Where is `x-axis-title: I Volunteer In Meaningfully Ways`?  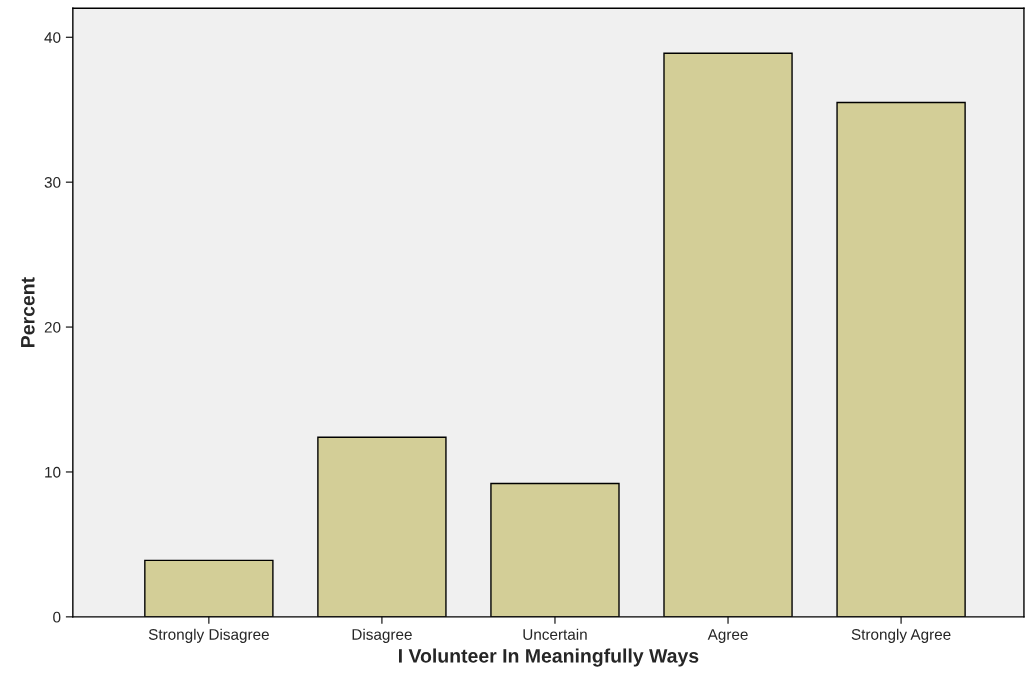
x-axis-title: I Volunteer In Meaningfully Ways is located at coordinates (548, 657).